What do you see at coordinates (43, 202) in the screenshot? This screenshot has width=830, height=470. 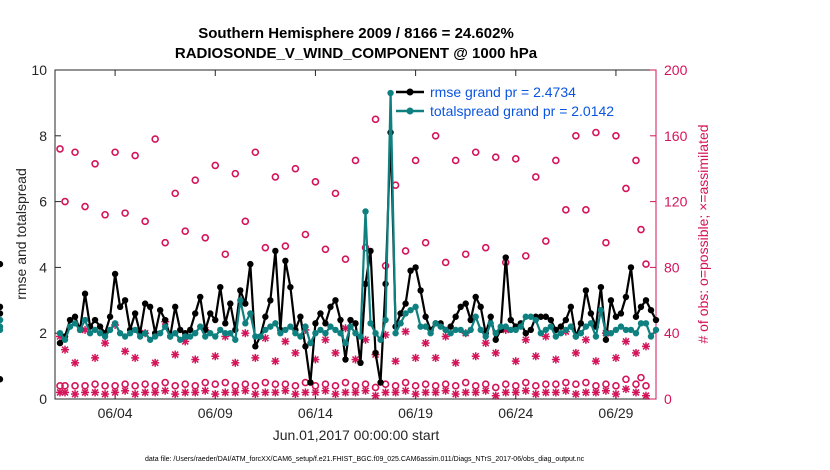 I see `y-tick-label: 6` at bounding box center [43, 202].